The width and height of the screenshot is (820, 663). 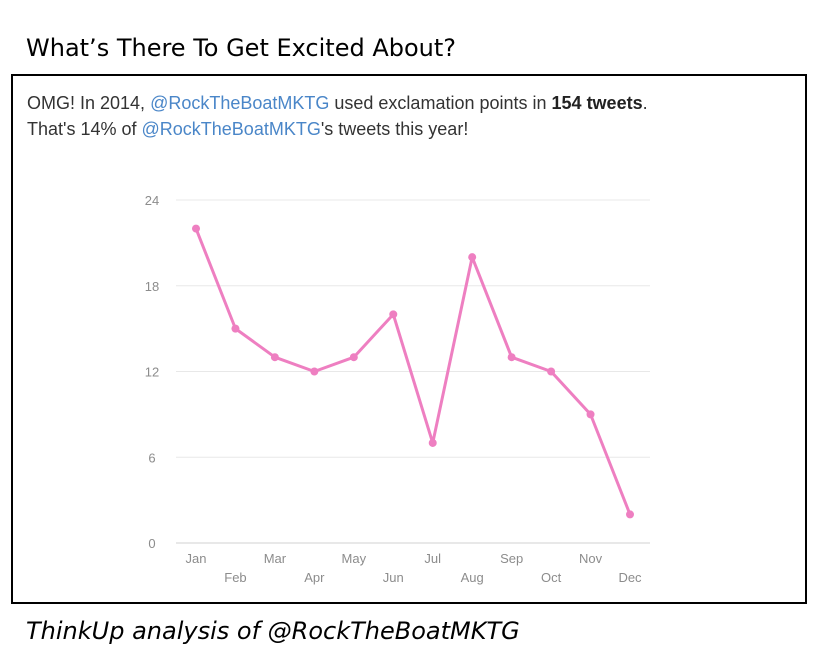 What do you see at coordinates (597, 103) in the screenshot?
I see `tweet-count: 154 tweets` at bounding box center [597, 103].